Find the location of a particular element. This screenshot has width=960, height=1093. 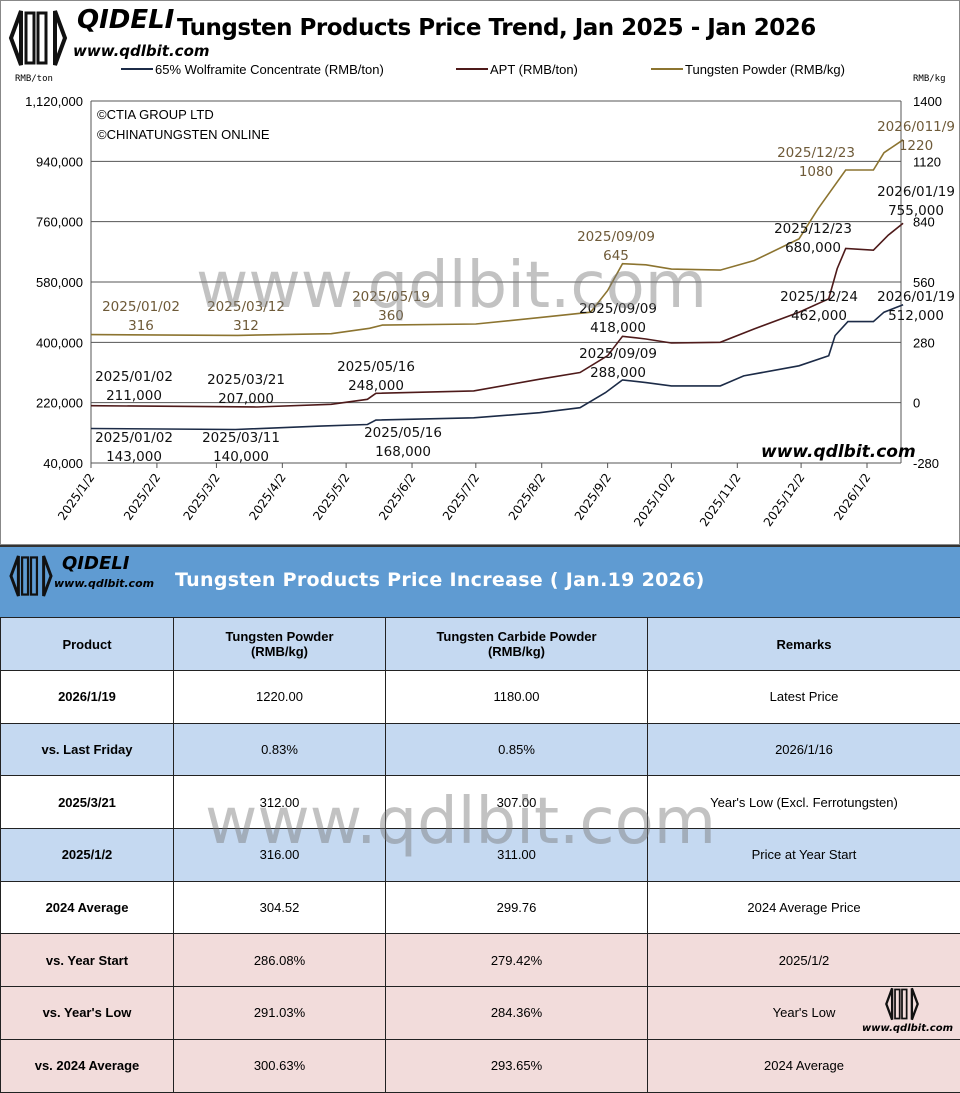

header-remarks: Remarks is located at coordinates (804, 644).